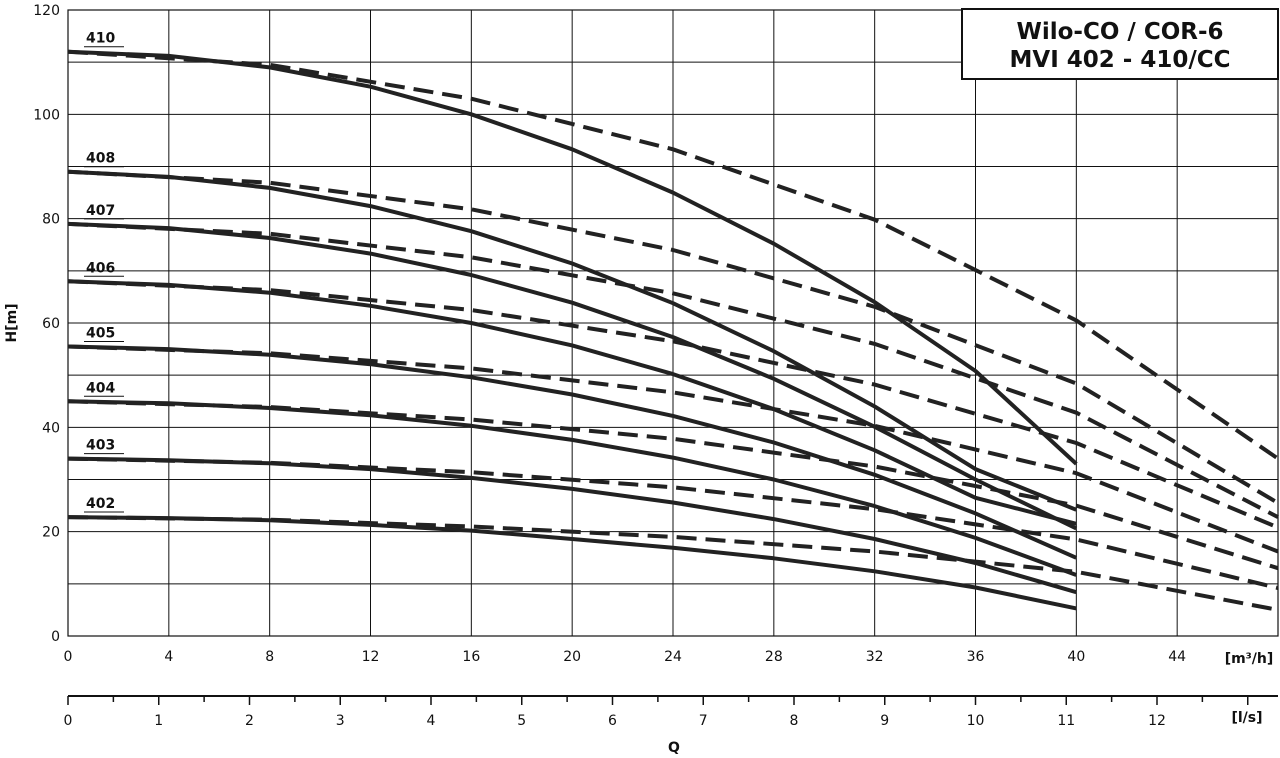  Describe the element at coordinates (168, 657) in the screenshot. I see `x-tick-label: 4` at that location.